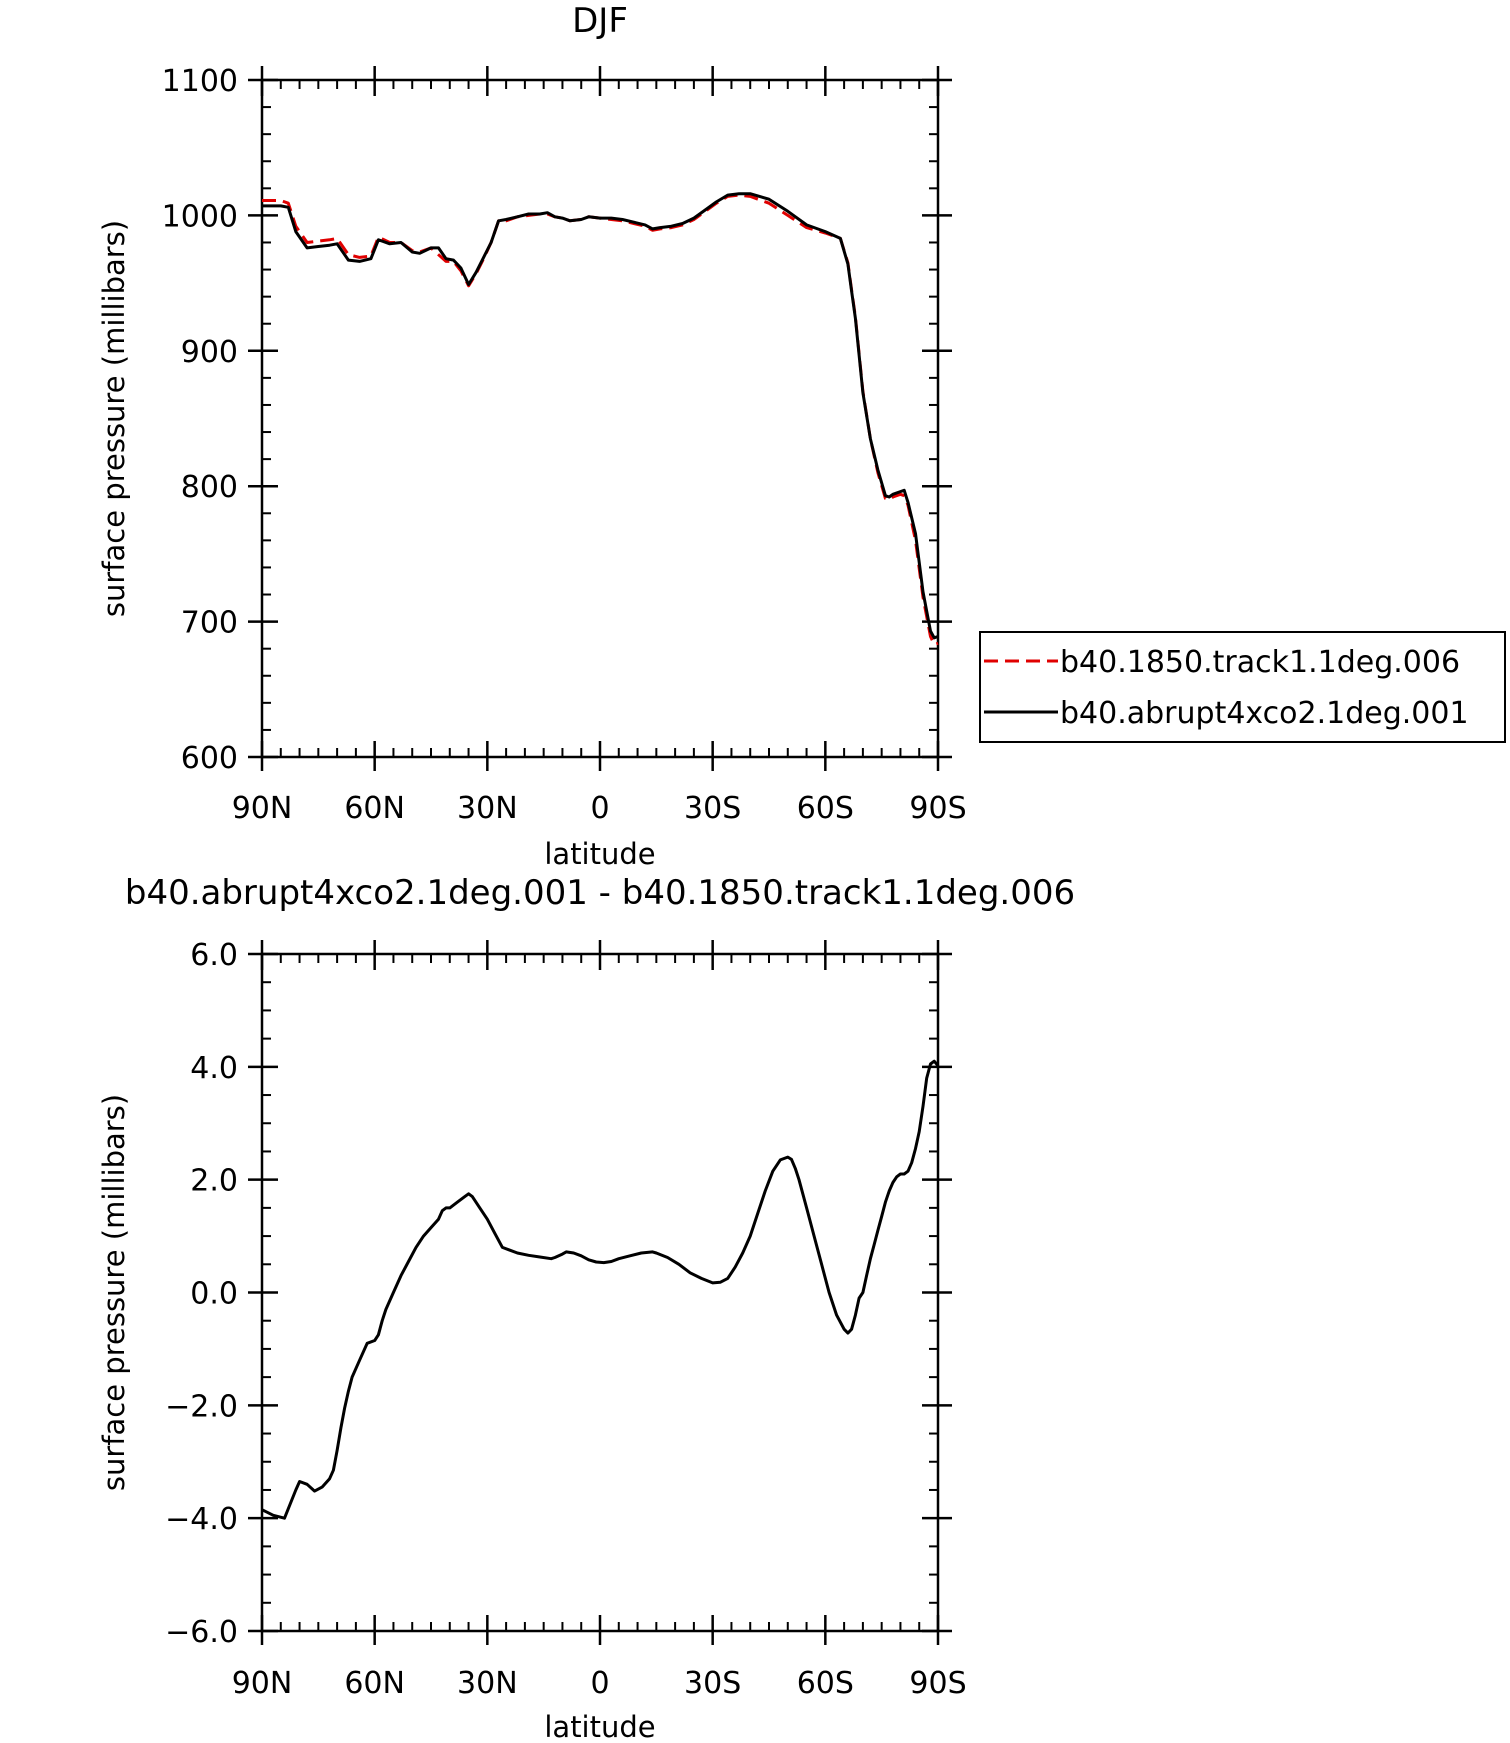  What do you see at coordinates (209, 487) in the screenshot?
I see `y-tick-label: 800` at bounding box center [209, 487].